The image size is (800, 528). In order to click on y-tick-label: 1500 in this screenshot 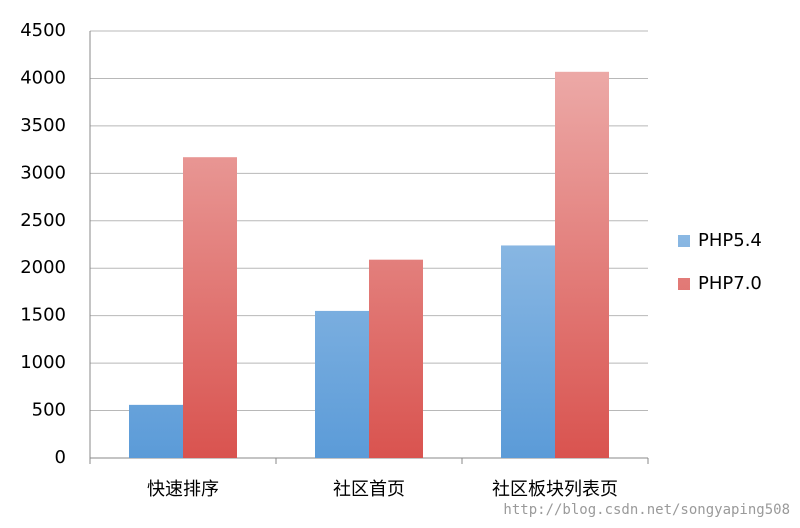, I will do `click(43, 315)`.